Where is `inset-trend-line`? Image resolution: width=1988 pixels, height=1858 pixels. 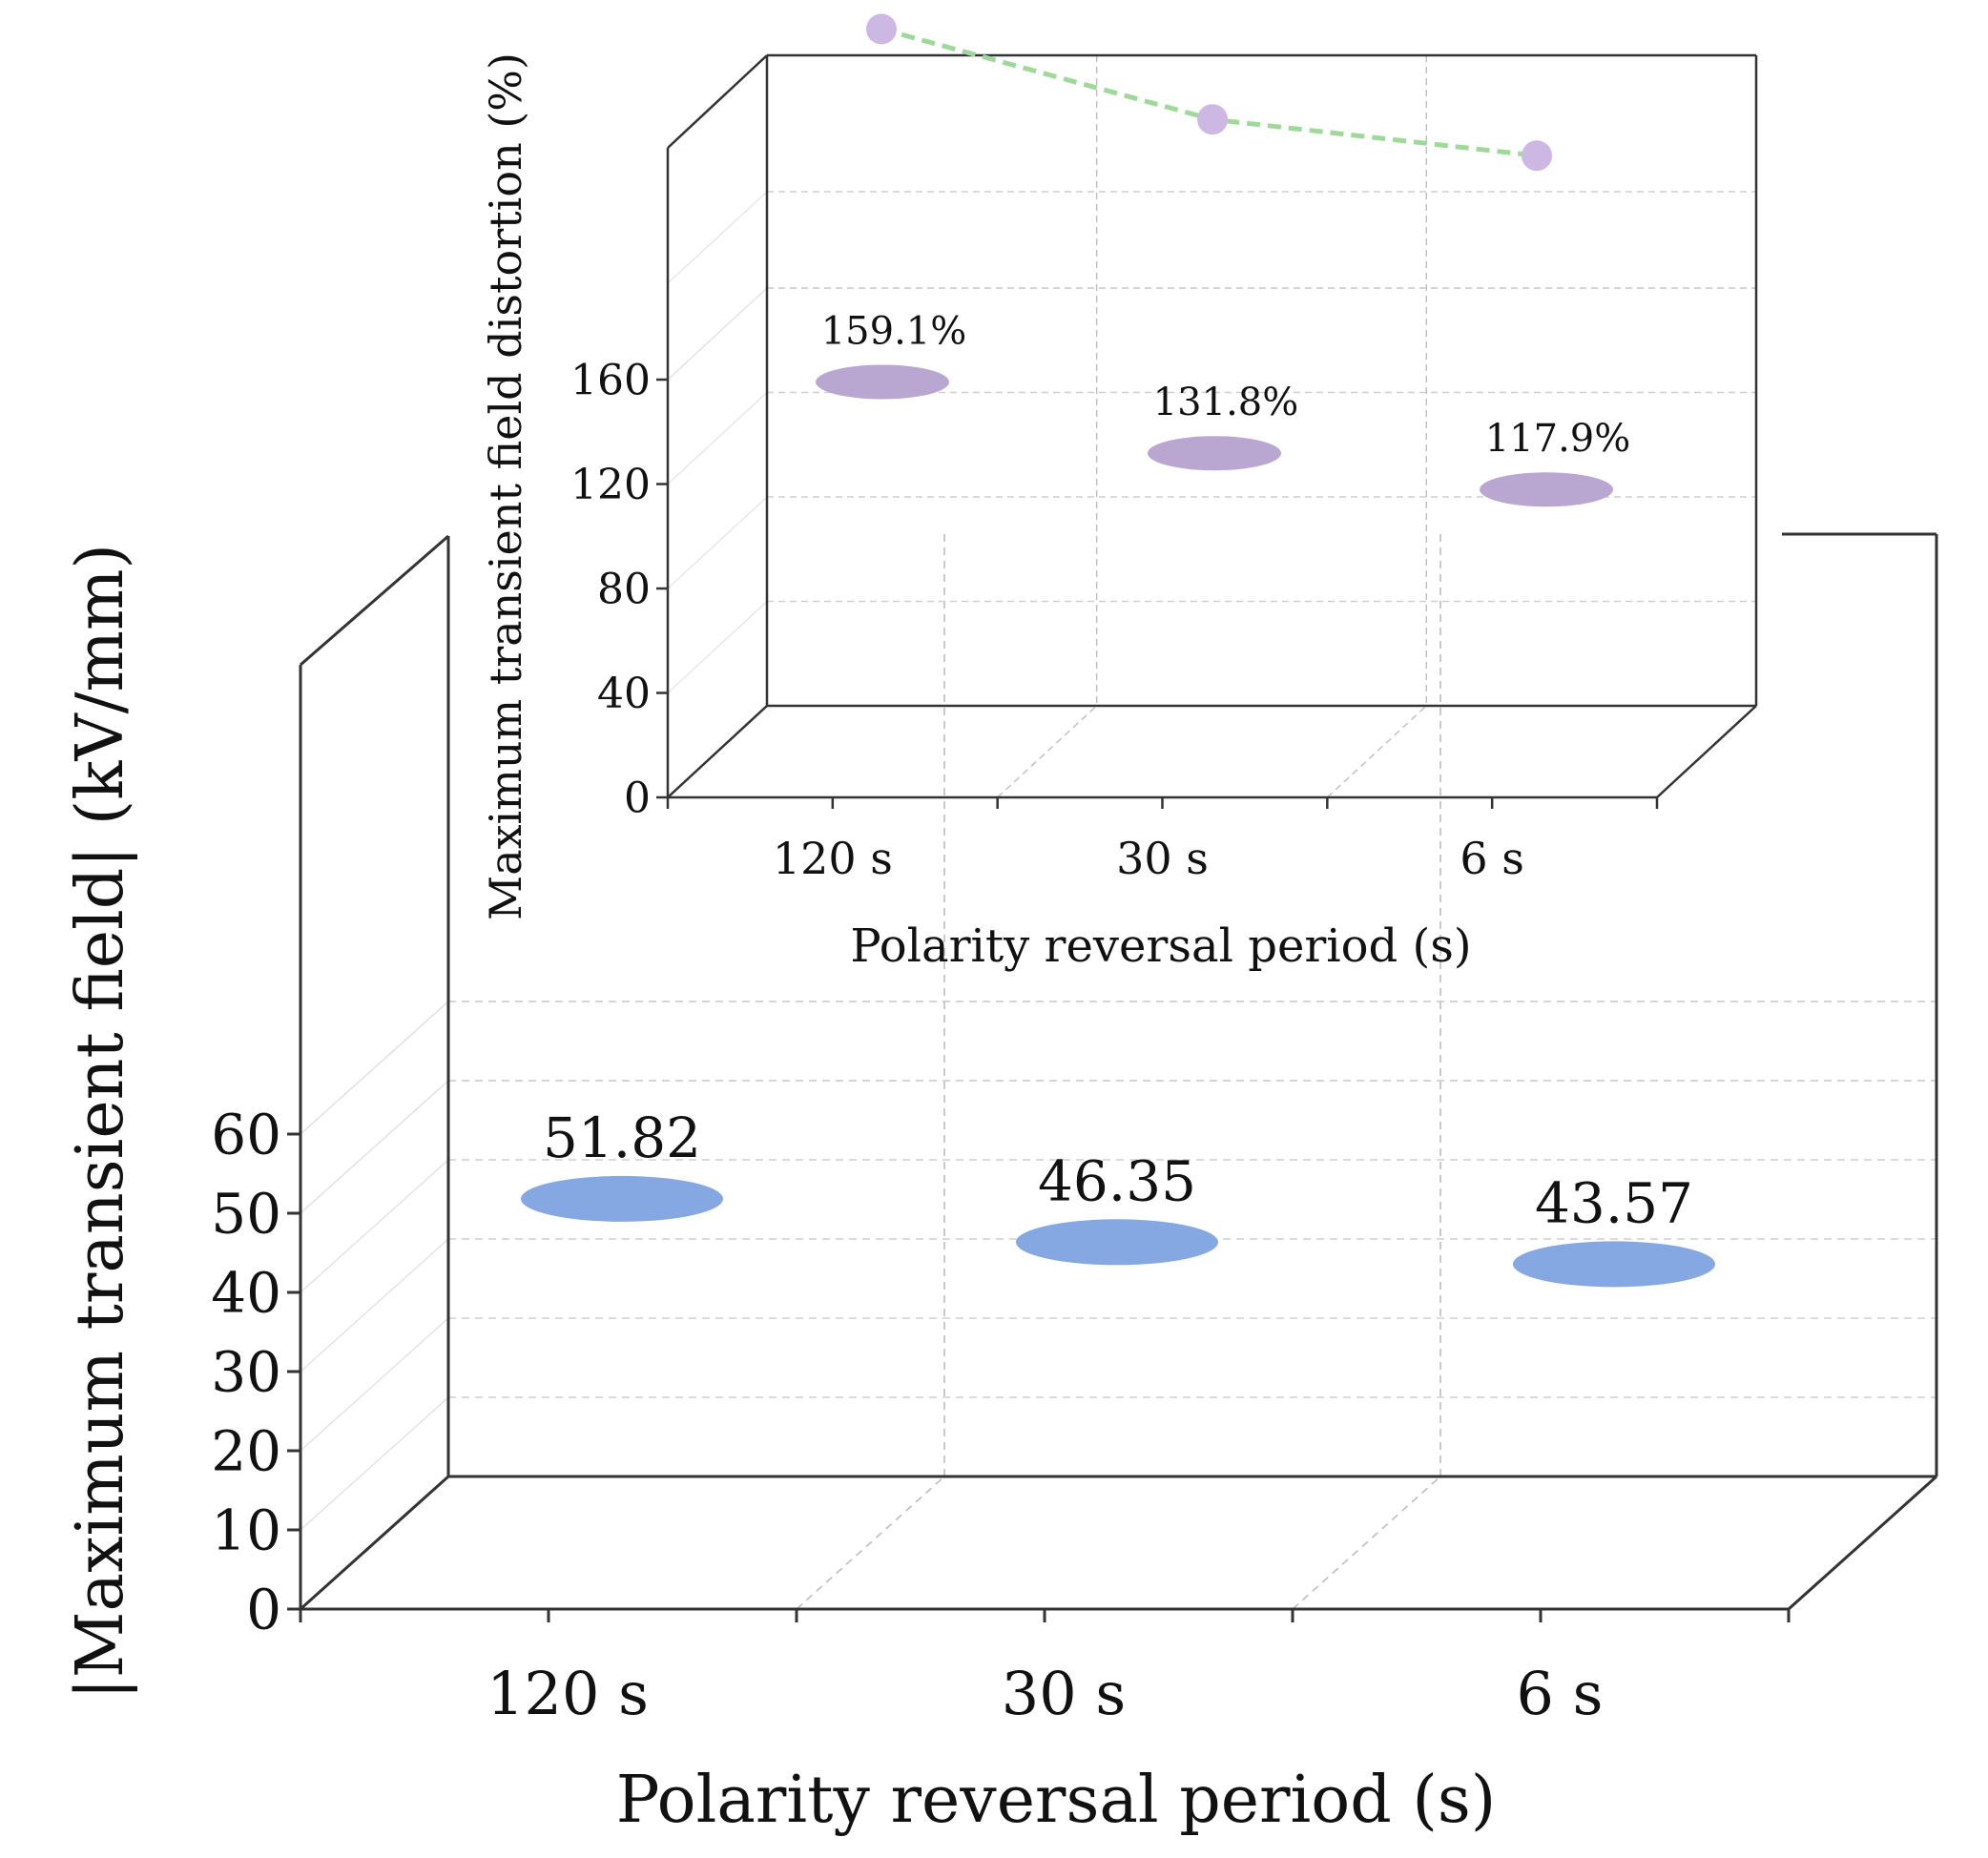 inset-trend-line is located at coordinates (1209, 92).